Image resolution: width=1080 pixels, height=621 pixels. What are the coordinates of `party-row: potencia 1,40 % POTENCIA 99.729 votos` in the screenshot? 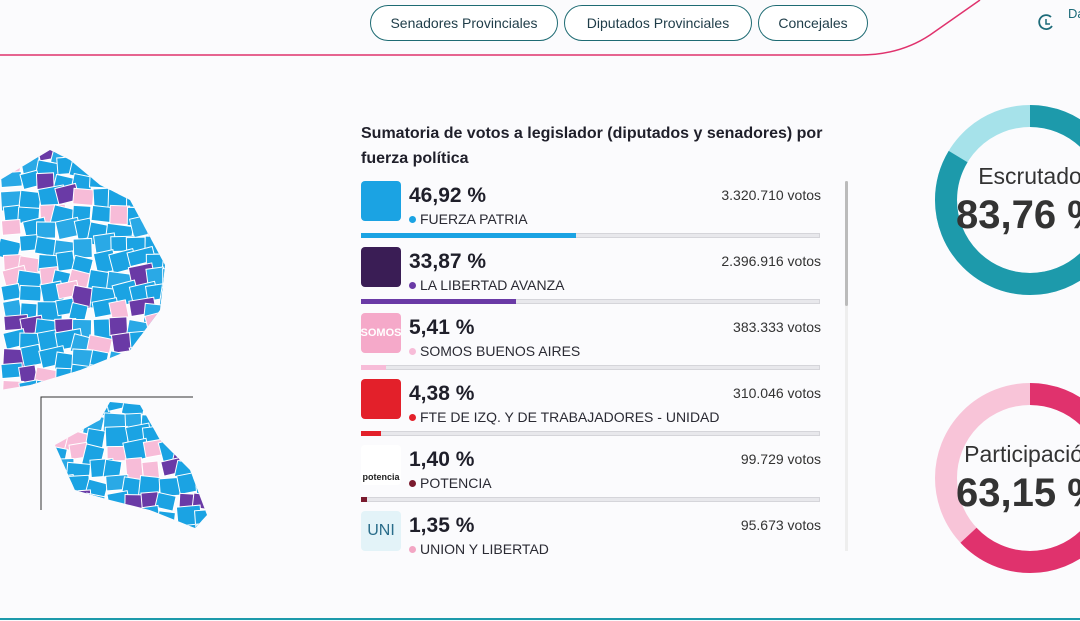 It's located at (591, 478).